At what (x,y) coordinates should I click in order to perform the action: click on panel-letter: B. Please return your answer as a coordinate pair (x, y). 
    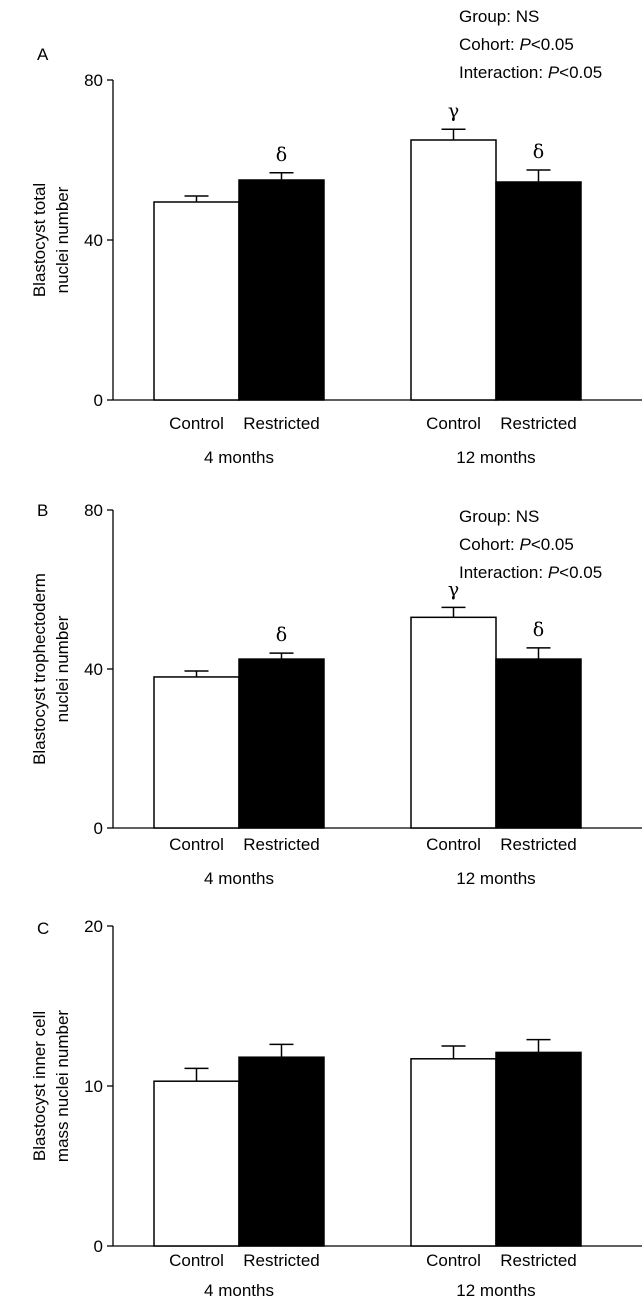
    Looking at the image, I should click on (42, 510).